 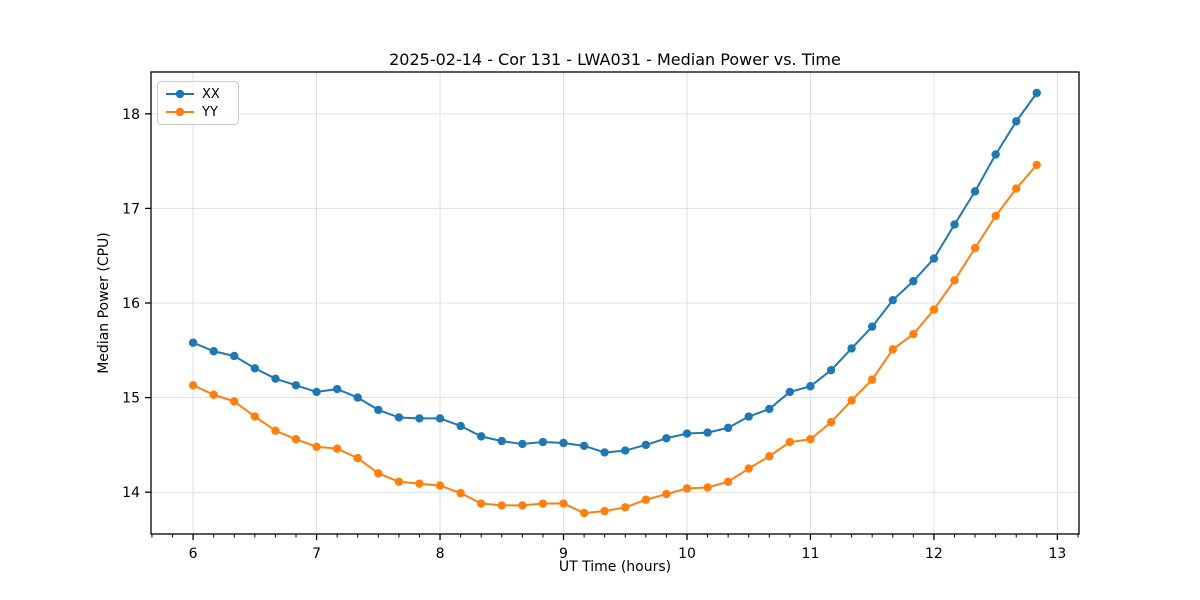 What do you see at coordinates (131, 399) in the screenshot?
I see `y-tick-label: 15` at bounding box center [131, 399].